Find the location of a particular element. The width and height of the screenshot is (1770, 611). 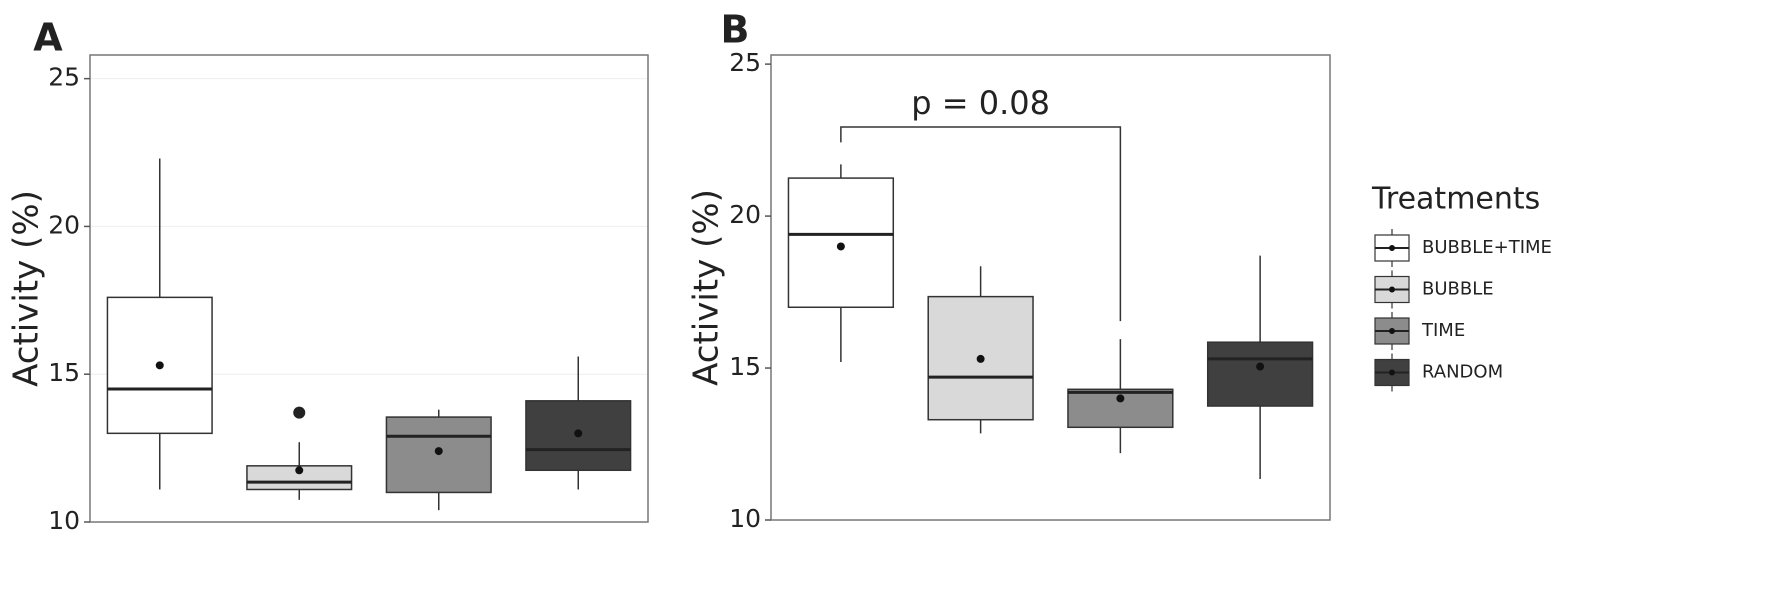

panel-label: B is located at coordinates (735, 30).